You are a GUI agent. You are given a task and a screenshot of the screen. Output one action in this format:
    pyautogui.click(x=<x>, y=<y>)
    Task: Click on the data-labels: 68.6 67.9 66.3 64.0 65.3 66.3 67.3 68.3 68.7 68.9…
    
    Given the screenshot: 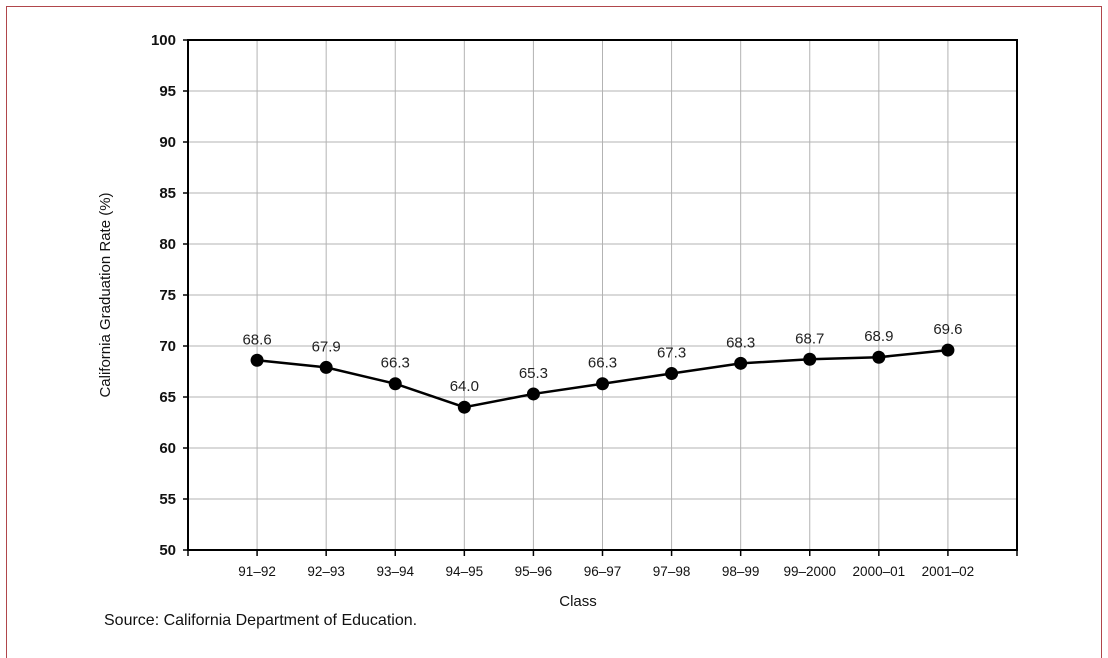 What is the action you would take?
    pyautogui.click(x=602, y=358)
    